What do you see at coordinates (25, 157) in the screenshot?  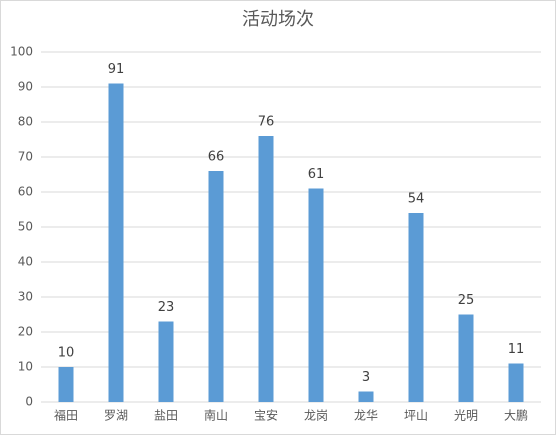 I see `y-tick-label: 70` at bounding box center [25, 157].